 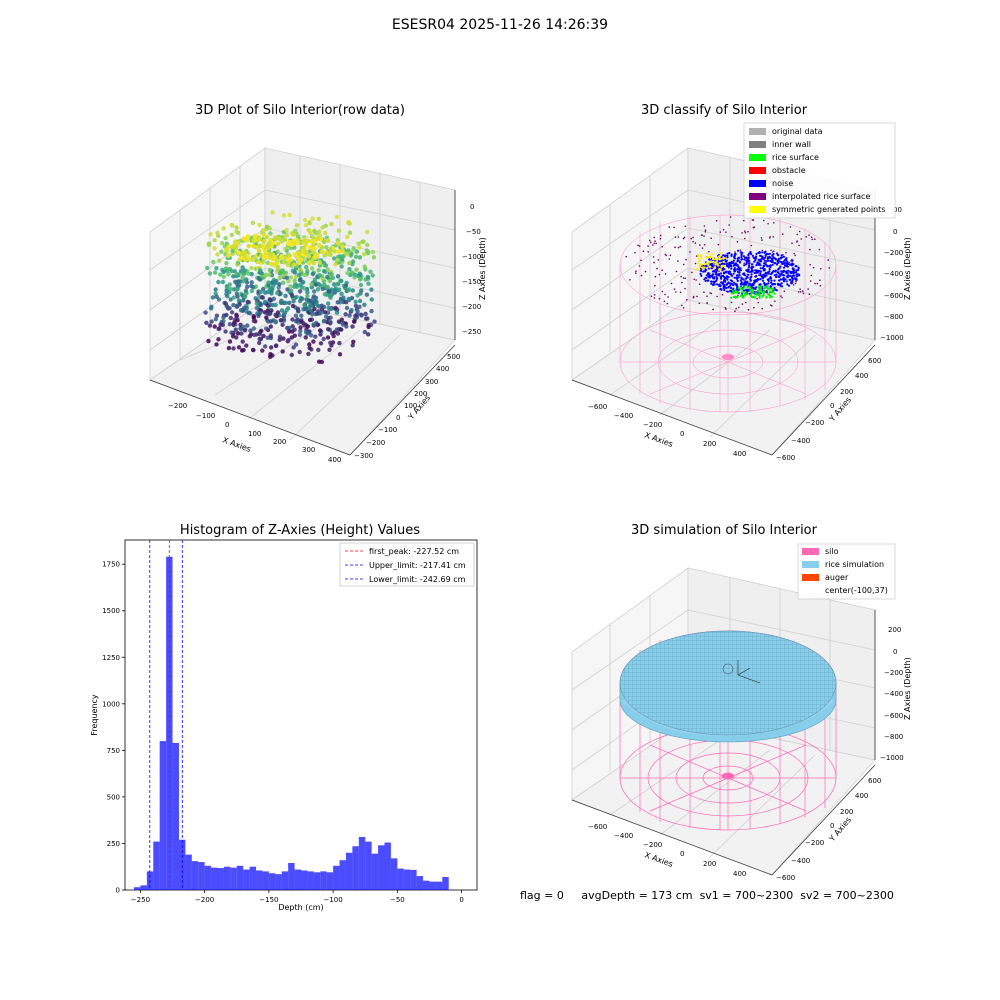 I want to click on histogram-y-tick-label: 750, so click(x=113, y=751).